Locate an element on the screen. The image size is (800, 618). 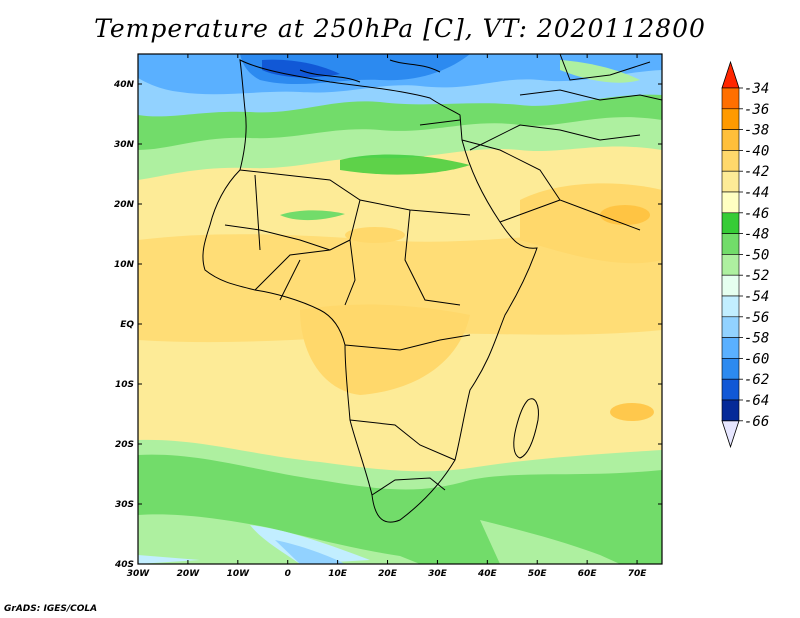
lon-tick-label: 10E is located at coordinates (338, 574).